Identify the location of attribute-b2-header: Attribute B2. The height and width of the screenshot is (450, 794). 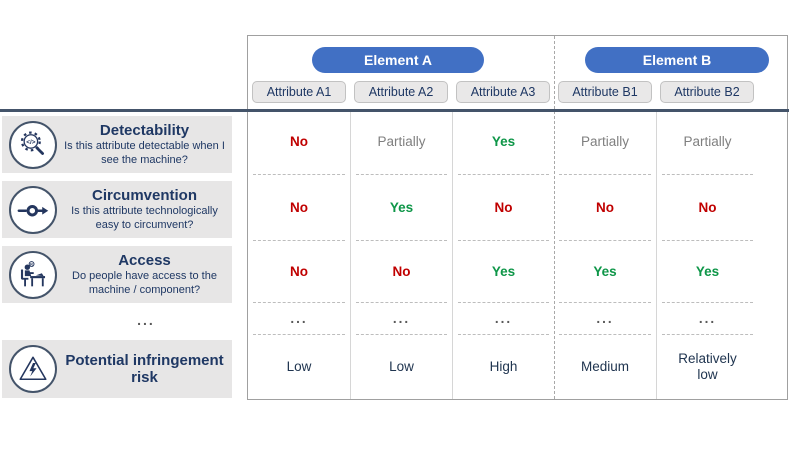
(707, 92).